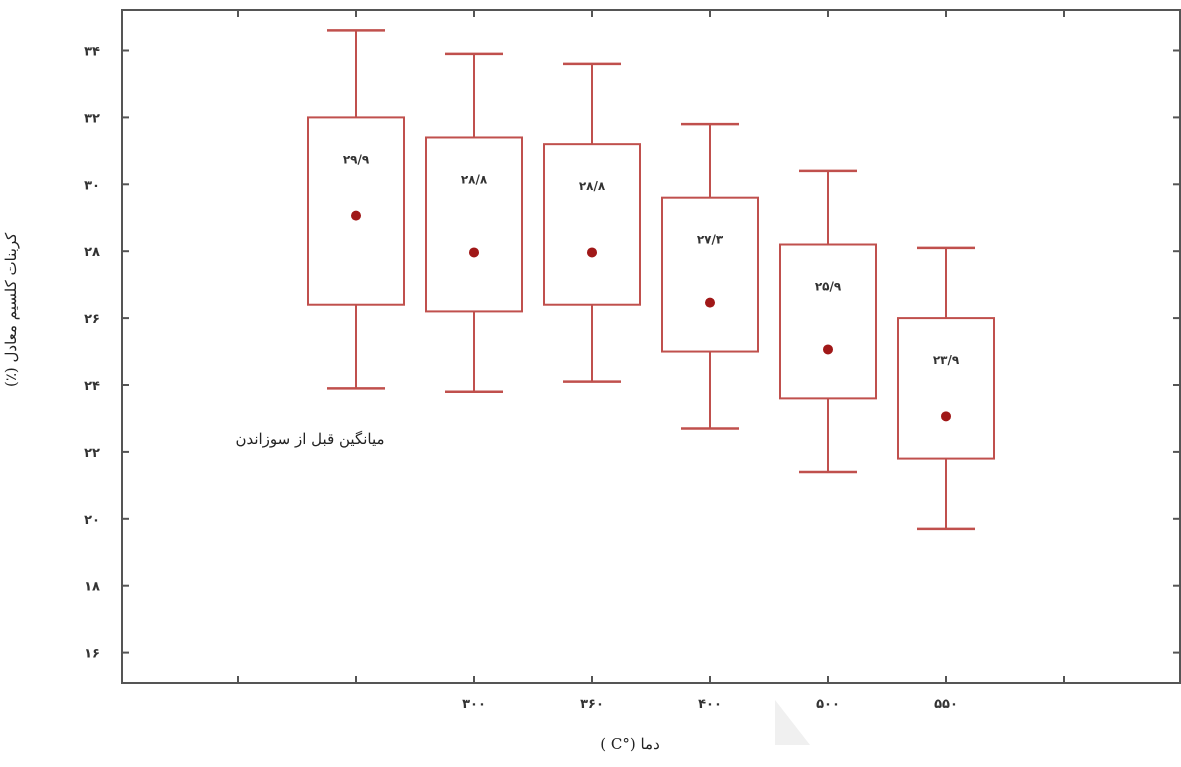 The width and height of the screenshot is (1181, 767). What do you see at coordinates (92, 587) in the screenshot?
I see `y-tick-label: ۱۸` at bounding box center [92, 587].